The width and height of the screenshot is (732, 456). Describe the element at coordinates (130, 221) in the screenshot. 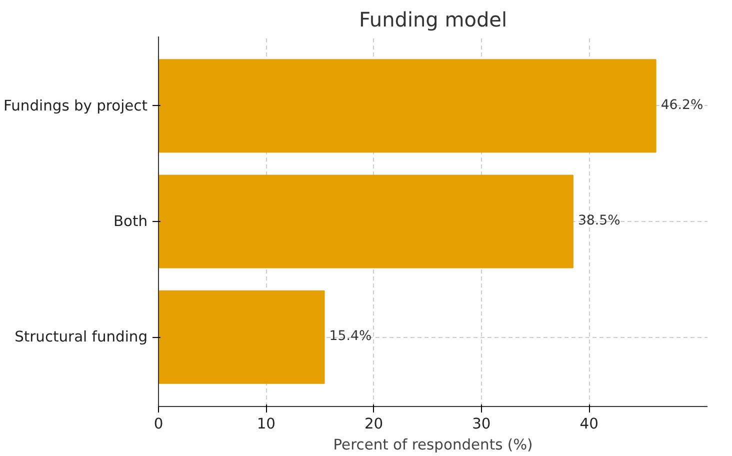

I see `y-tick-label: Both` at that location.